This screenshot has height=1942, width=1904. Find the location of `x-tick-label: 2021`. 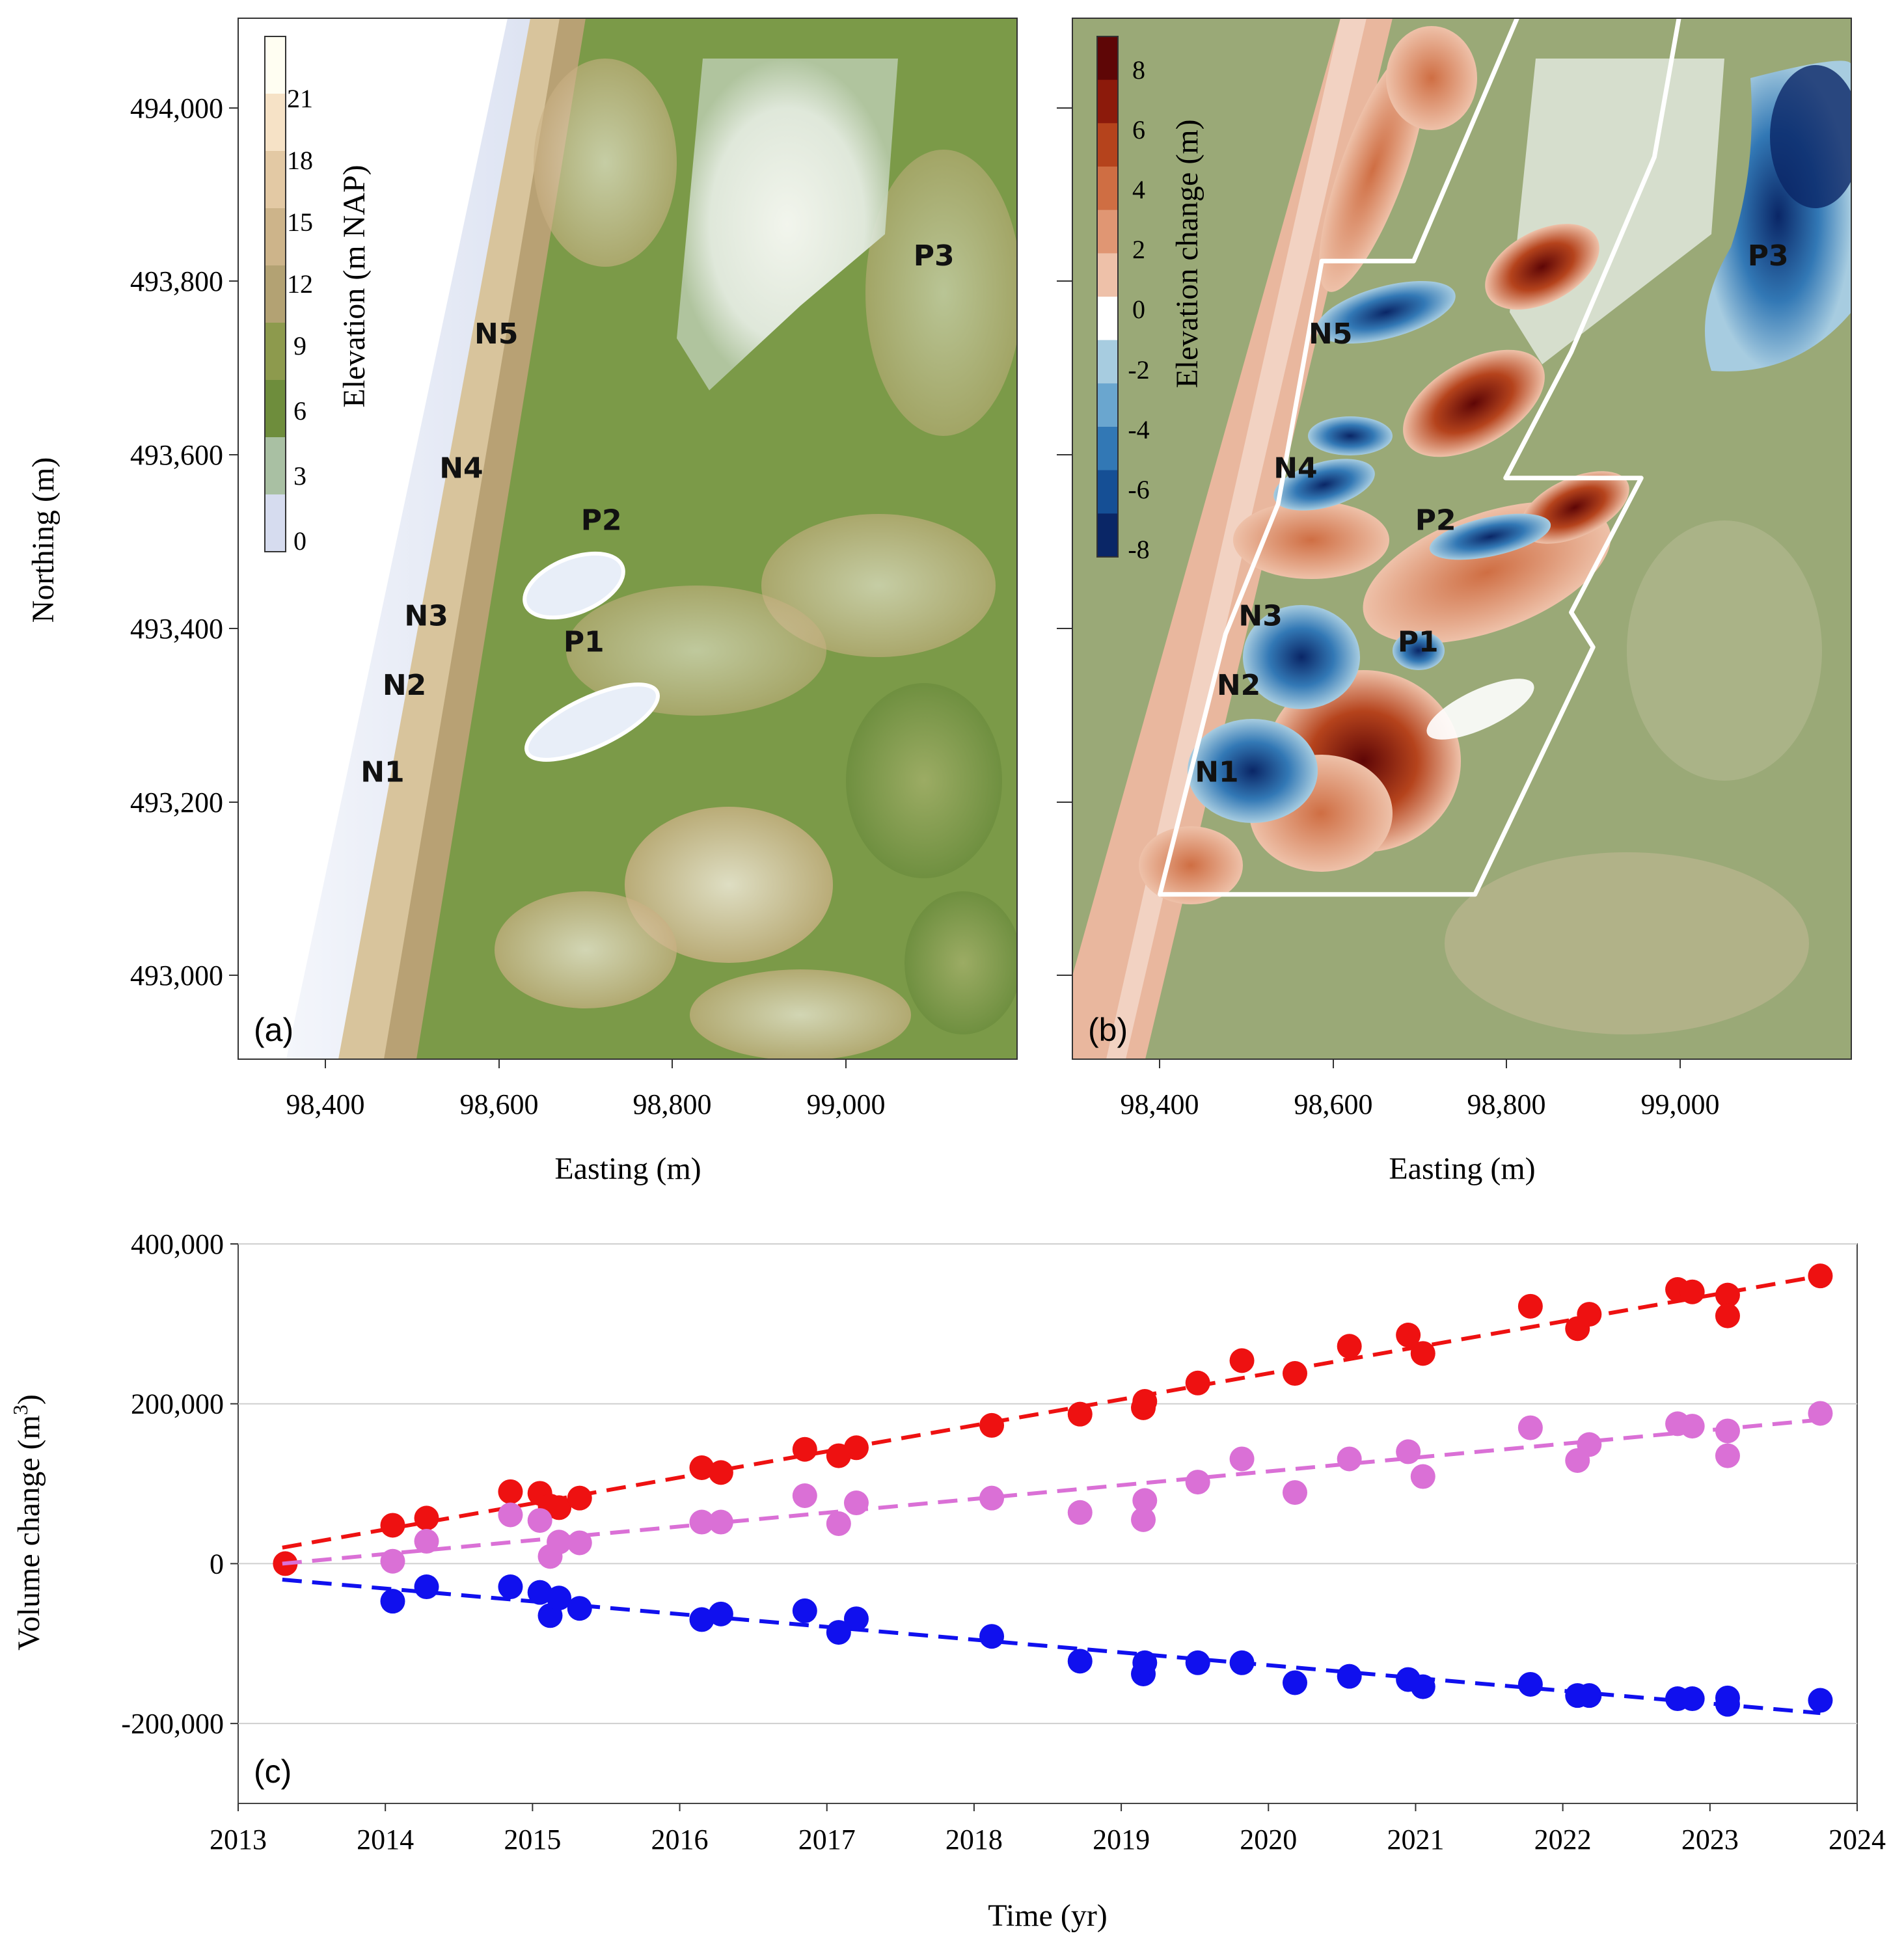

x-tick-label: 2021 is located at coordinates (1415, 1839).